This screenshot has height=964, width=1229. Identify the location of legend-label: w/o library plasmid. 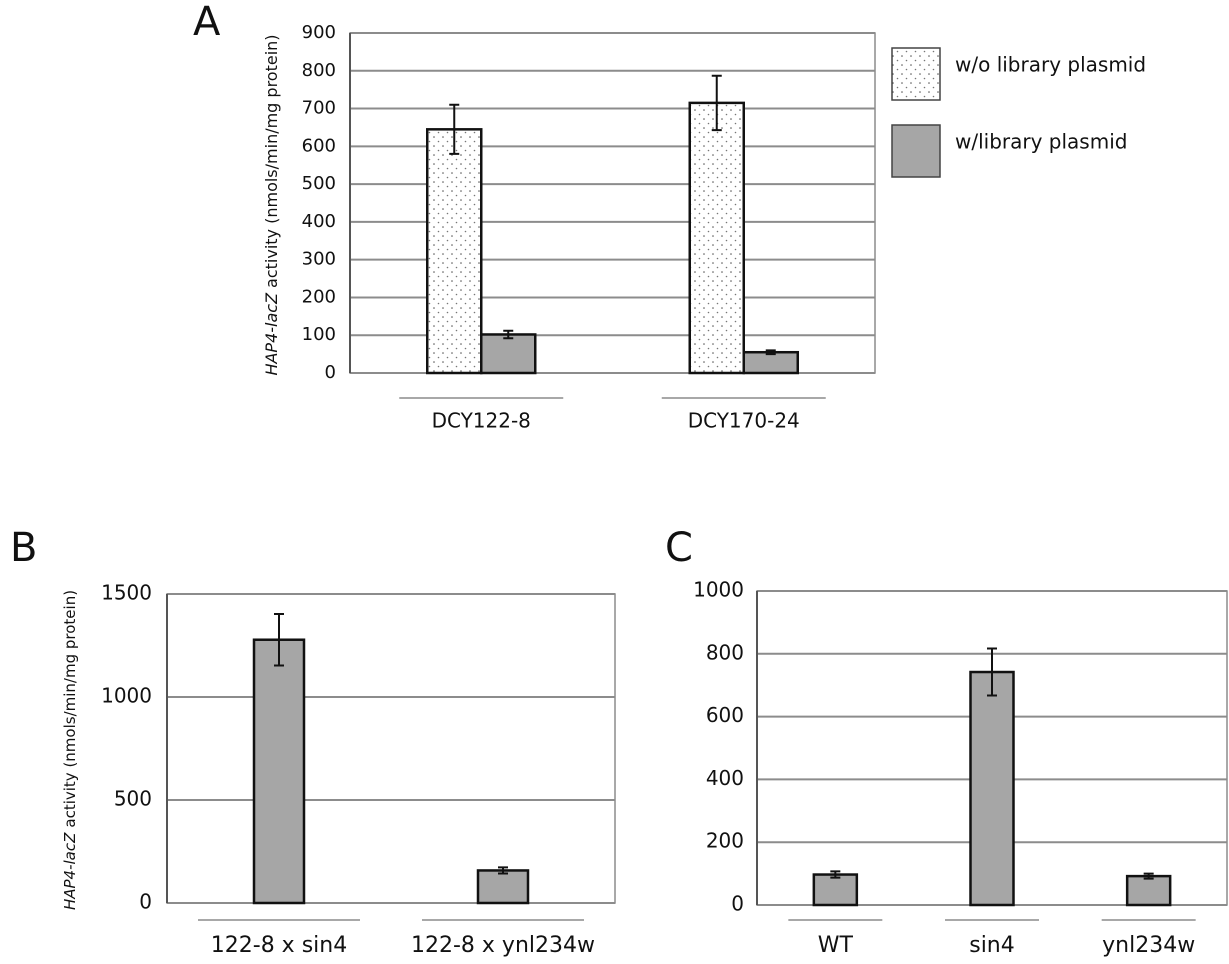
(1050, 65).